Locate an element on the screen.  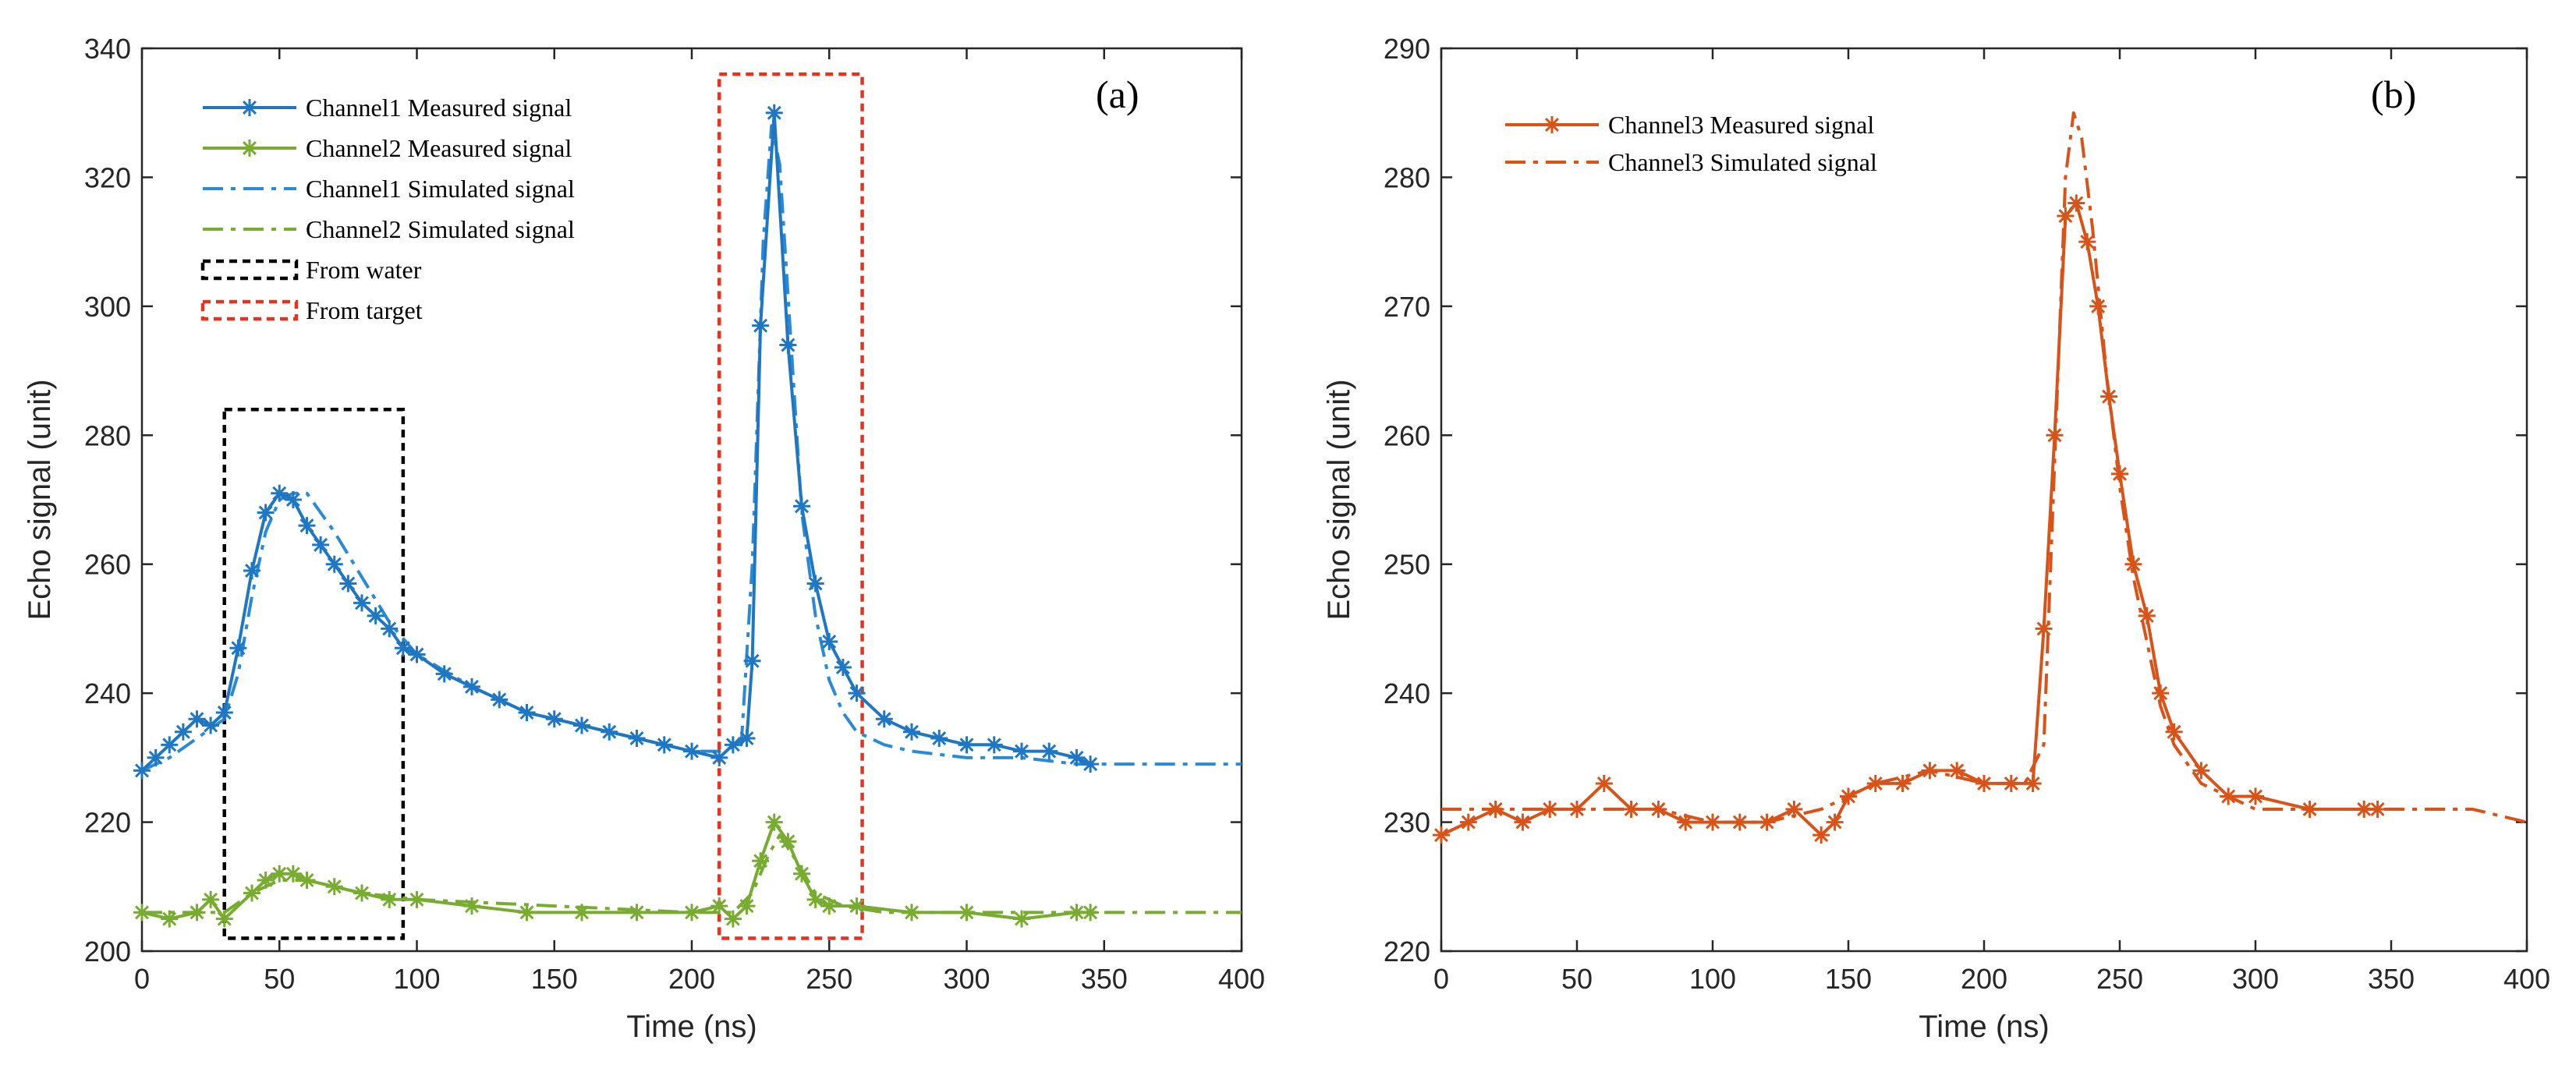
panel-a-y-tick-label: 320 is located at coordinates (107, 177).